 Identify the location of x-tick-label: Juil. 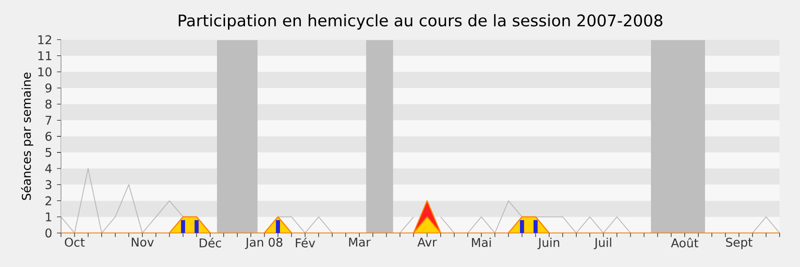
(603, 244).